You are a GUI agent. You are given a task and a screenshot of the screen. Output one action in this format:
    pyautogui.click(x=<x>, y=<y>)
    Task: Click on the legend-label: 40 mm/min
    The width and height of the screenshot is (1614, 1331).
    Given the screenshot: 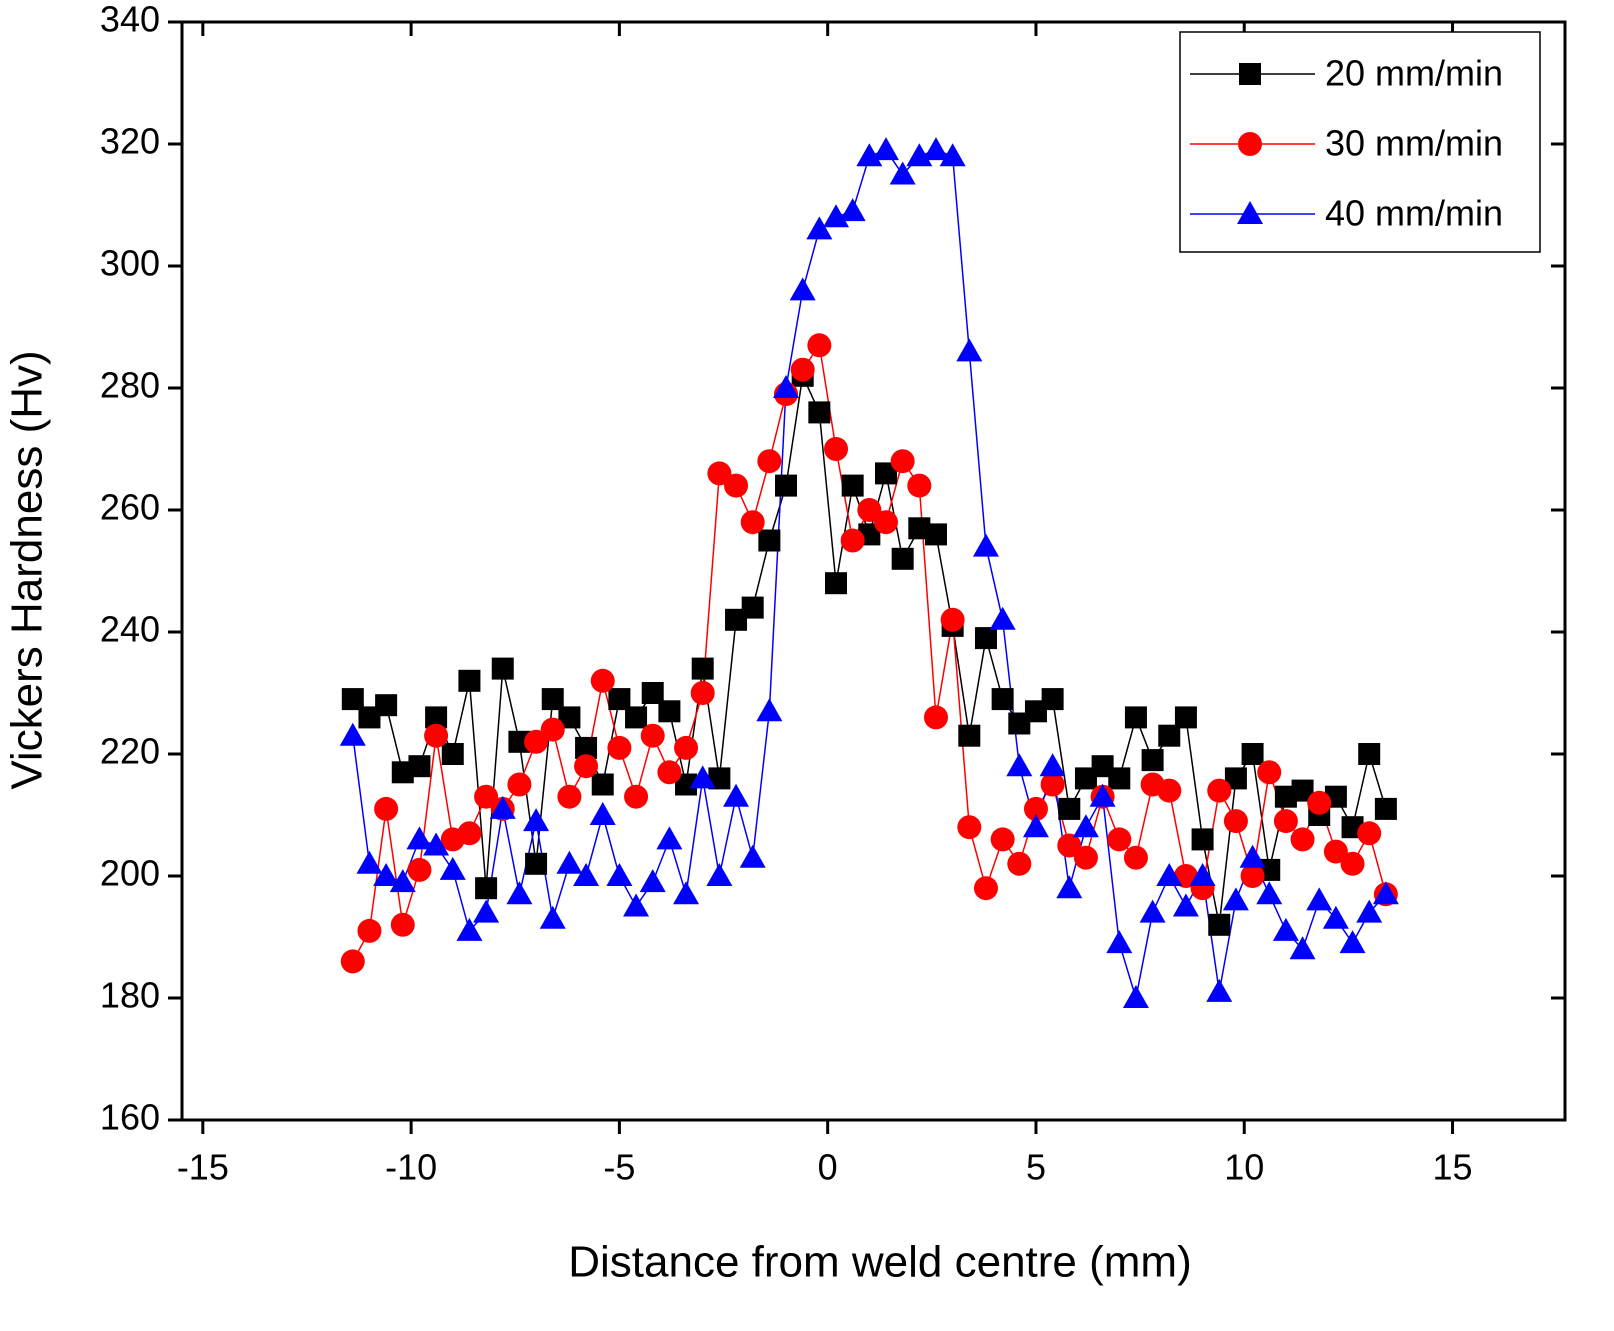 What is the action you would take?
    pyautogui.click(x=1414, y=213)
    